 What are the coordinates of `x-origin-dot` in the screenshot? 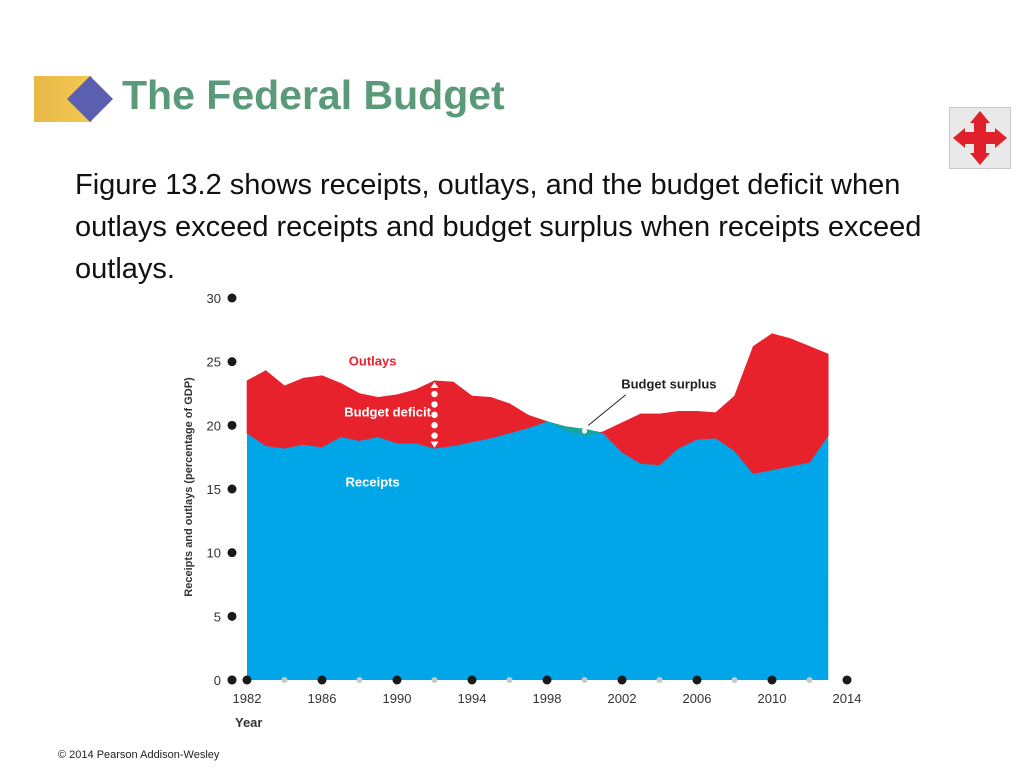 It's located at (232, 680).